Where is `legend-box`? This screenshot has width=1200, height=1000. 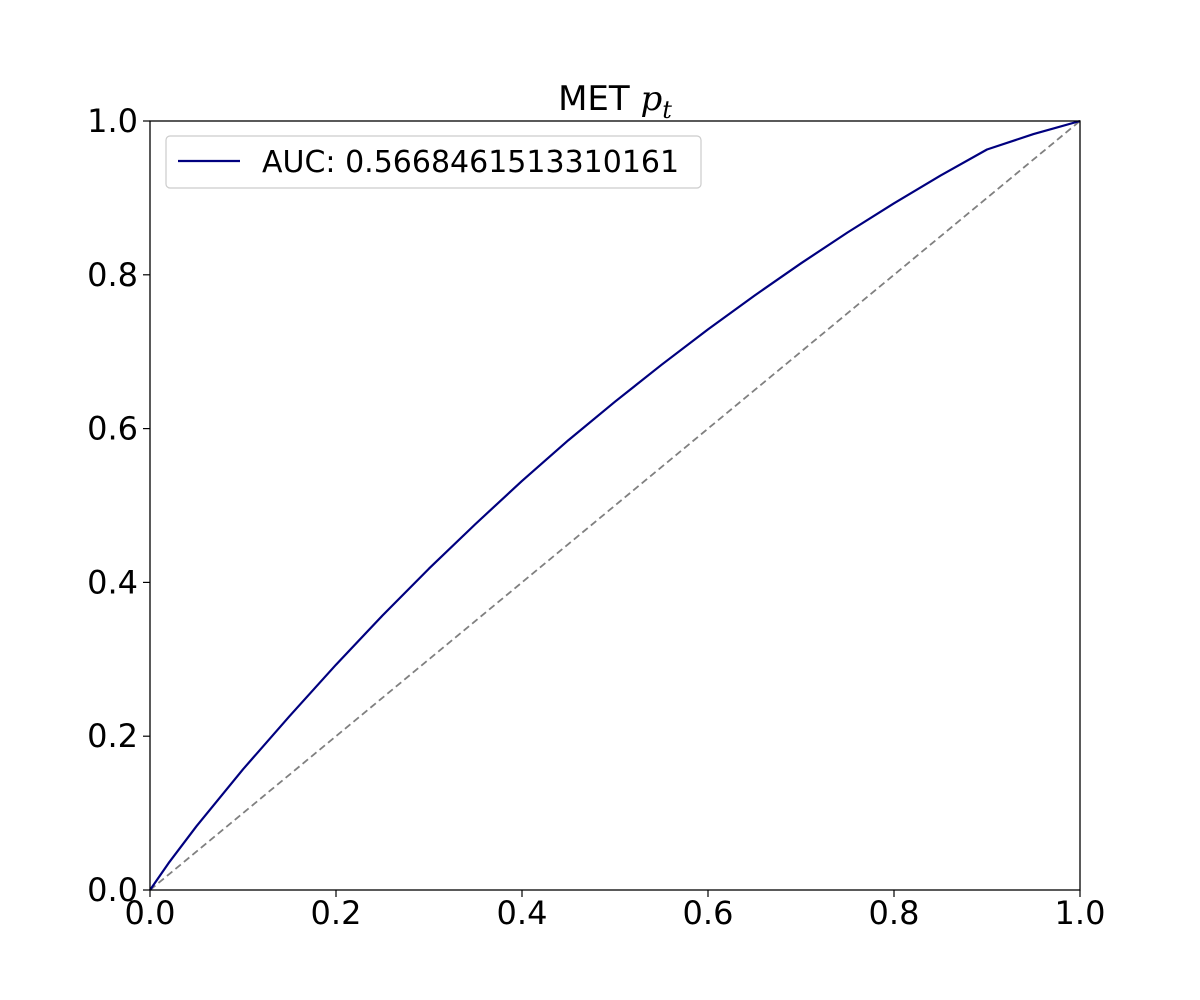
legend-box is located at coordinates (433, 162).